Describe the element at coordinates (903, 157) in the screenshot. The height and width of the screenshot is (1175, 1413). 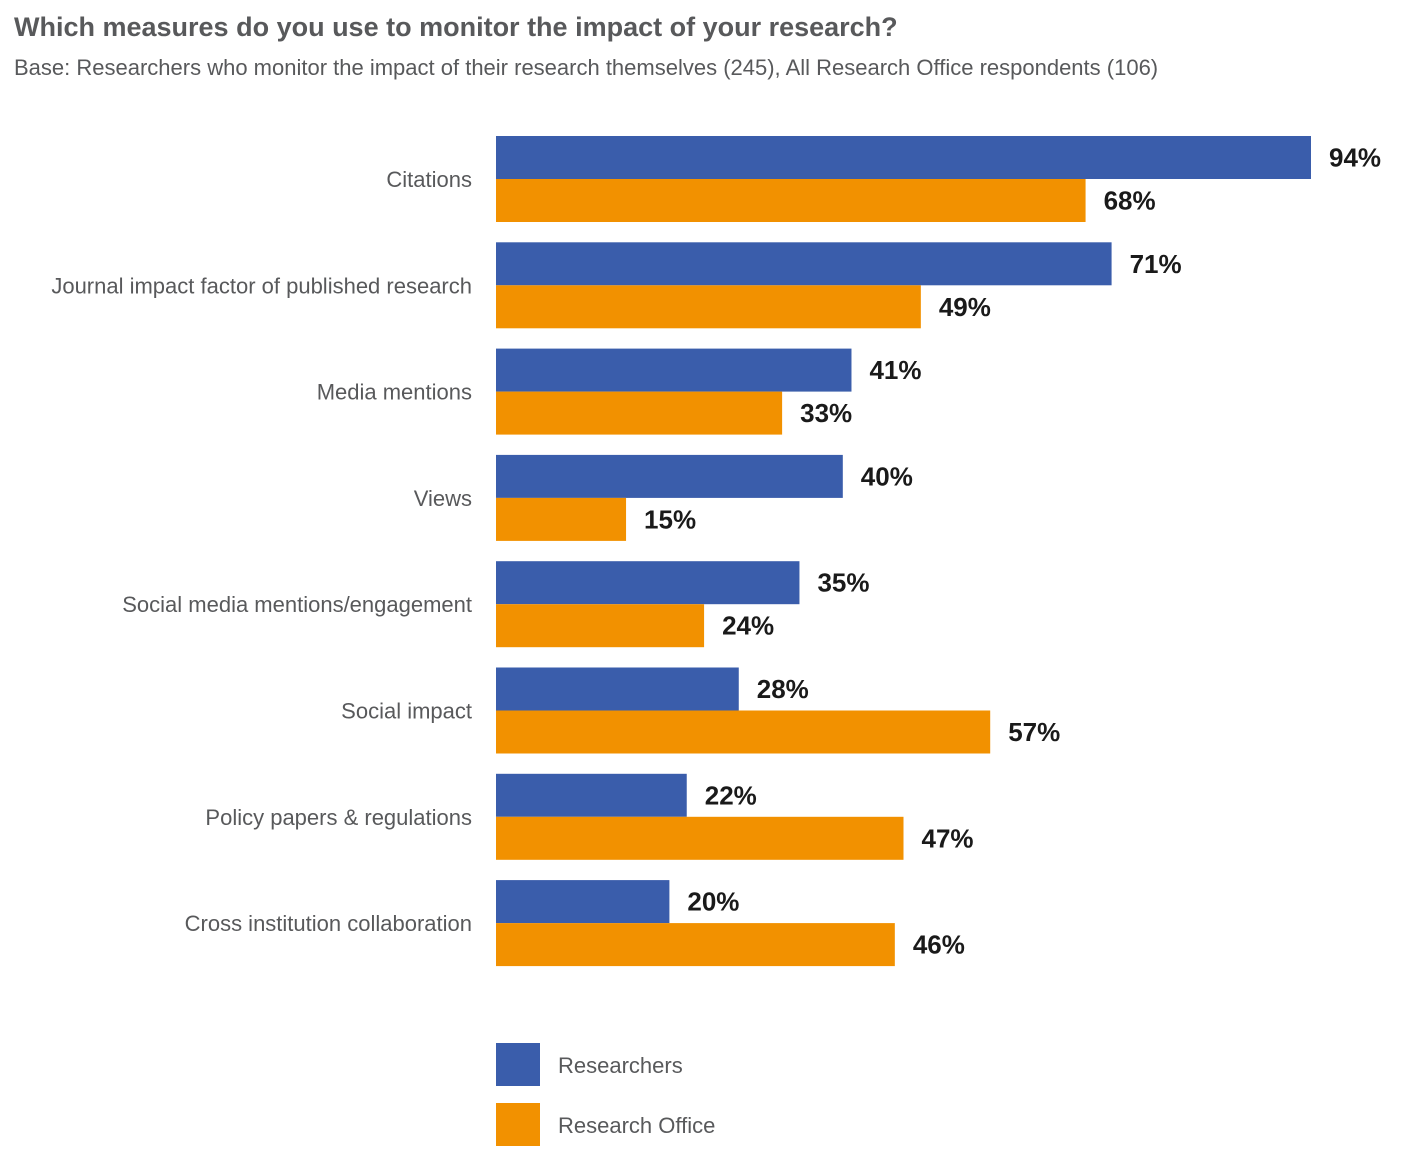
I see `bar-researchers-citations` at that location.